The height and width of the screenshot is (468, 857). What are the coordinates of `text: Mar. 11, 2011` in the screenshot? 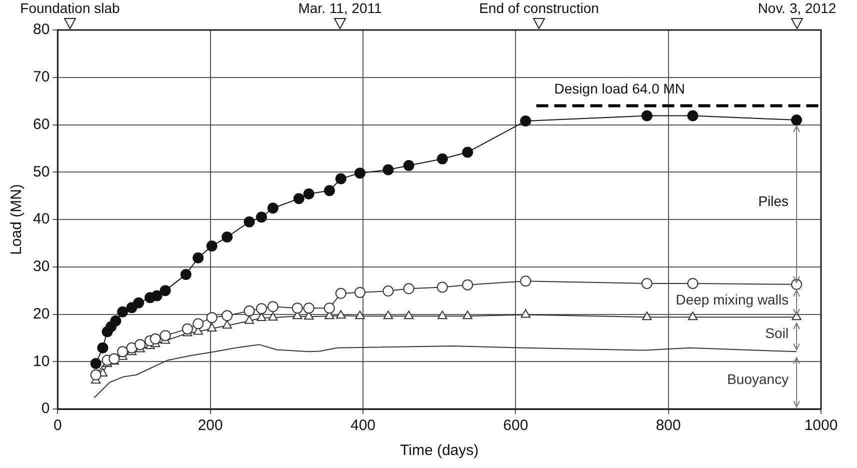 It's located at (340, 8).